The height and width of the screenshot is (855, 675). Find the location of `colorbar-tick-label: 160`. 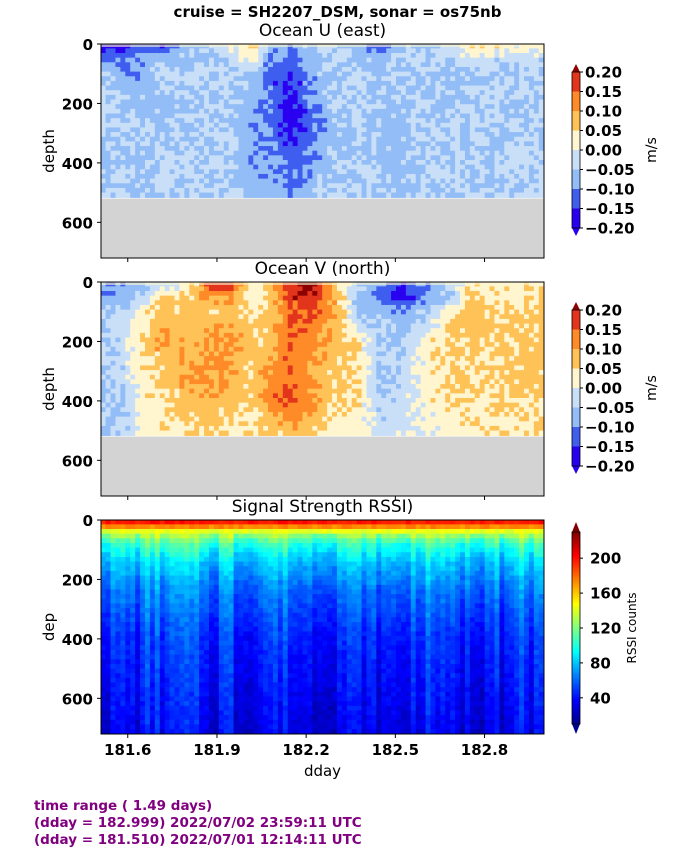

colorbar-tick-label: 160 is located at coordinates (605, 594).